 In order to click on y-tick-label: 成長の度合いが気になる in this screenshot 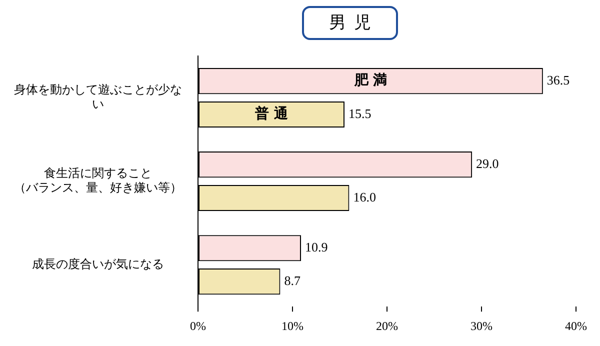, I will do `click(98, 263)`.